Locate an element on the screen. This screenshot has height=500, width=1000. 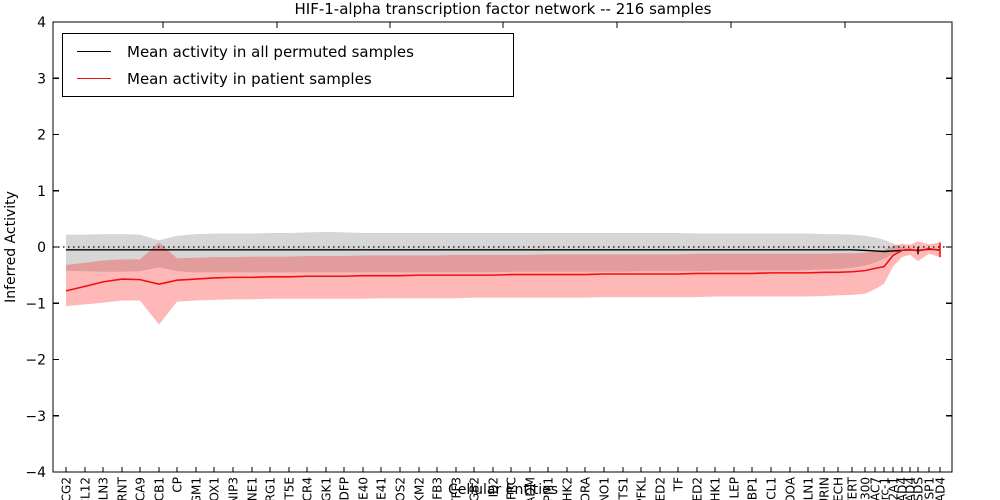
x-tick-label: IGFBP1 is located at coordinates (753, 488).